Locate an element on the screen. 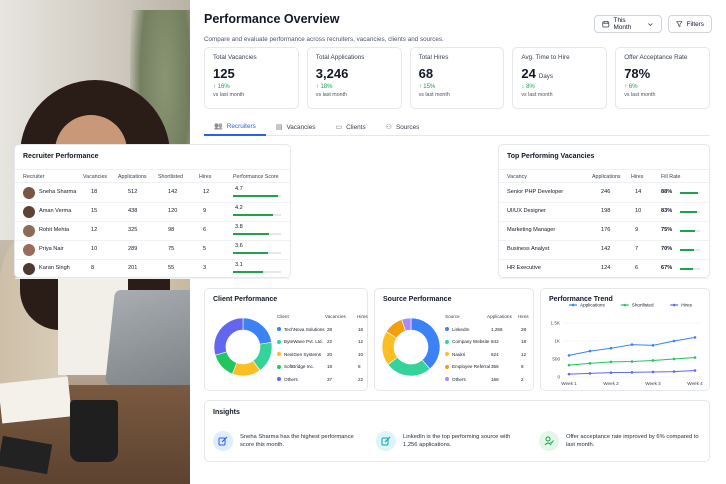 The image size is (726, 484). source-name: LinkedIn is located at coordinates (461, 329).